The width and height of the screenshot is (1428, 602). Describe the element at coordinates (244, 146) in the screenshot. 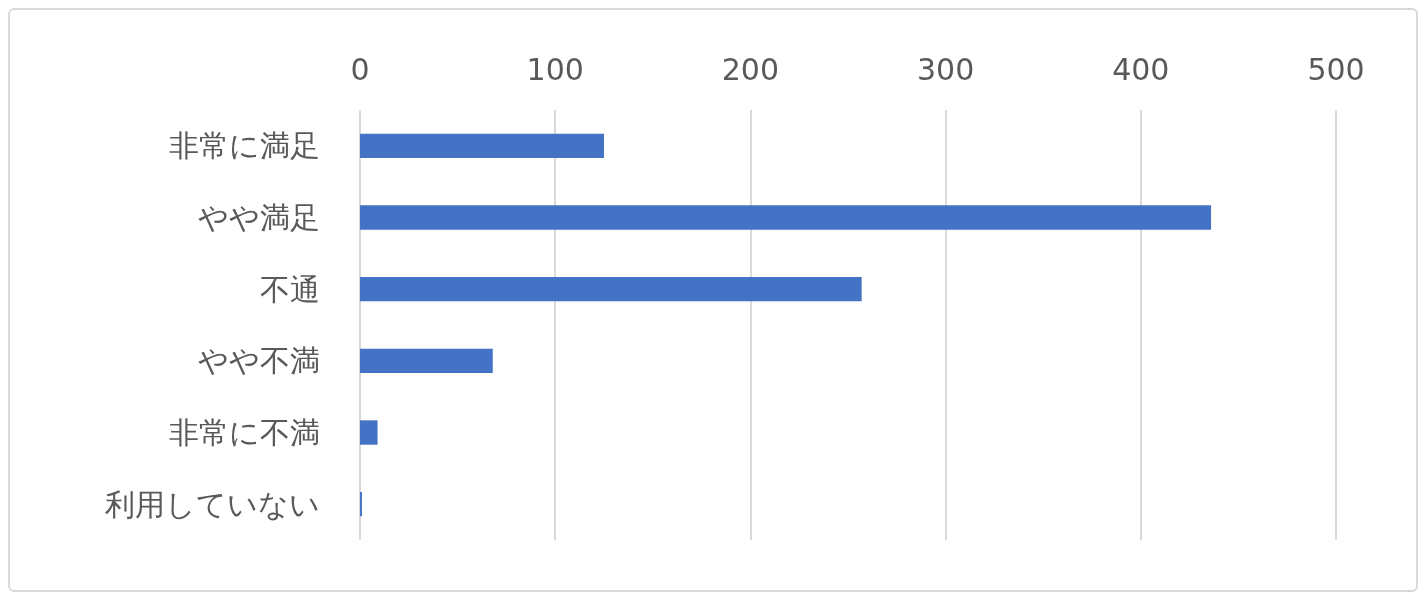

I see `y-tick-label: 非常に満足` at that location.